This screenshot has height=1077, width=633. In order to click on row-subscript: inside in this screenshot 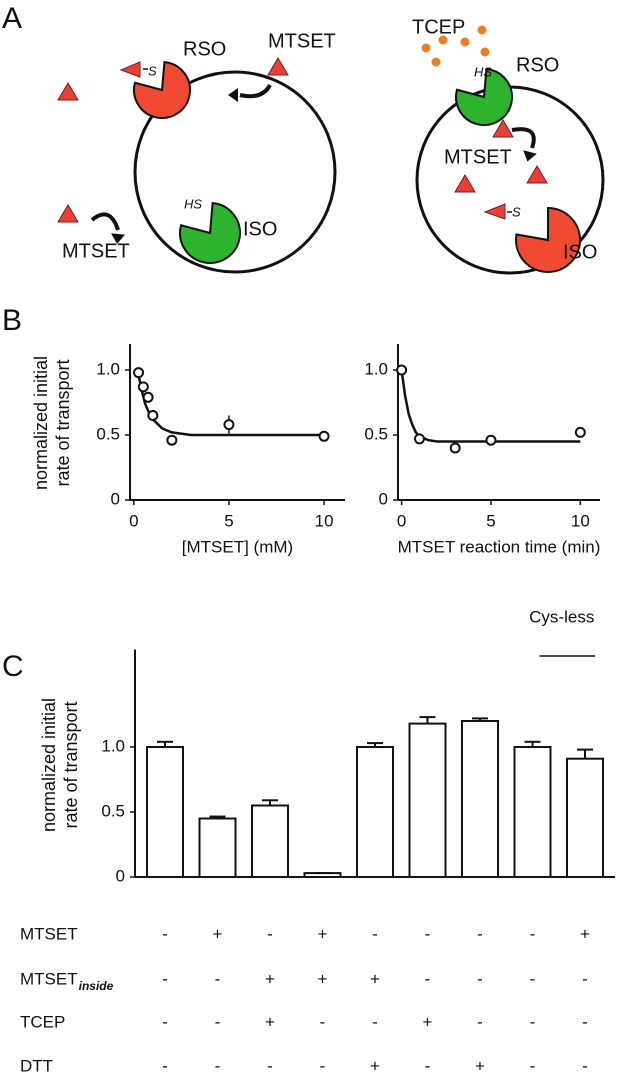, I will do `click(96, 986)`.